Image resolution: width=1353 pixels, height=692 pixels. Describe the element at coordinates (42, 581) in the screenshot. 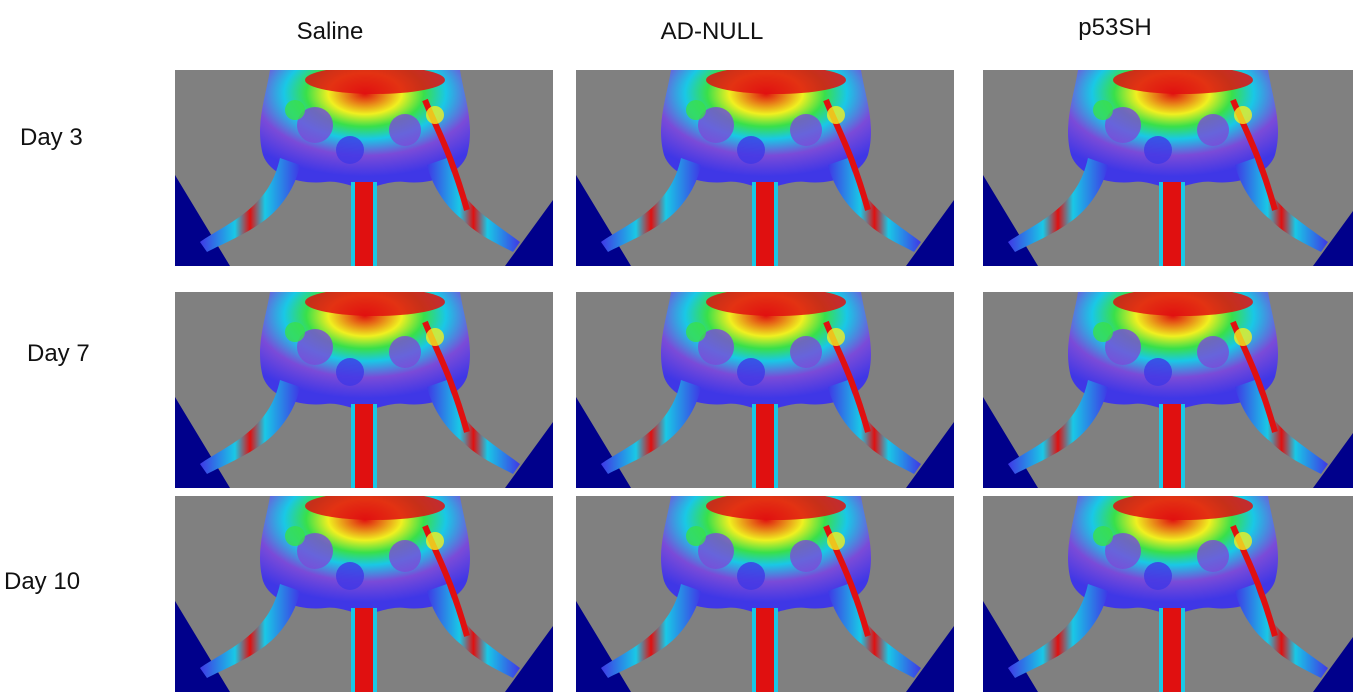

I see `row-label-day-10: Day 10` at that location.